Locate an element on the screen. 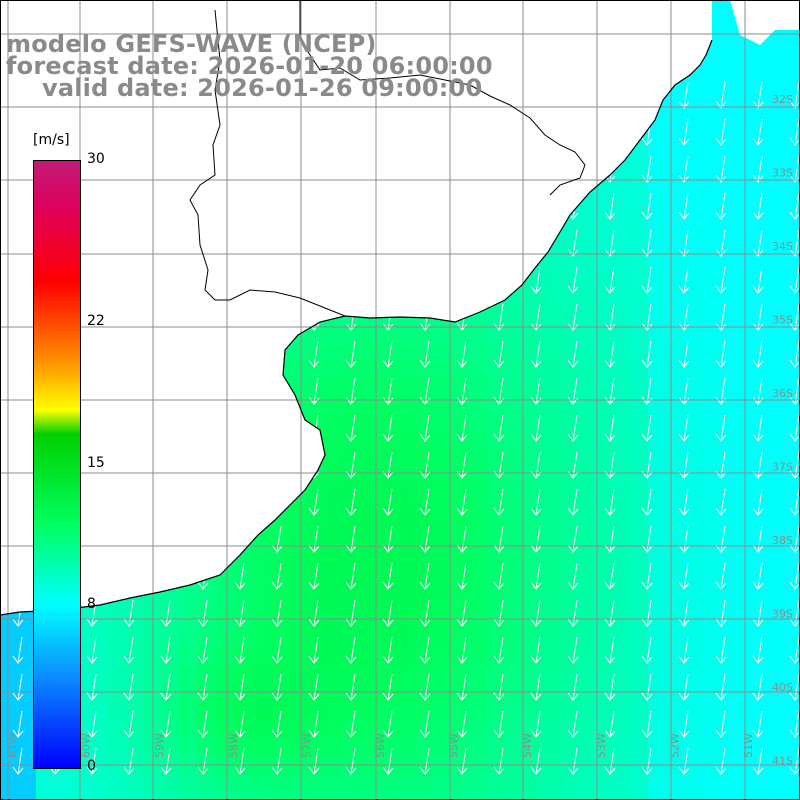 The width and height of the screenshot is (800, 800). longitude-label: 59W is located at coordinates (159, 745).